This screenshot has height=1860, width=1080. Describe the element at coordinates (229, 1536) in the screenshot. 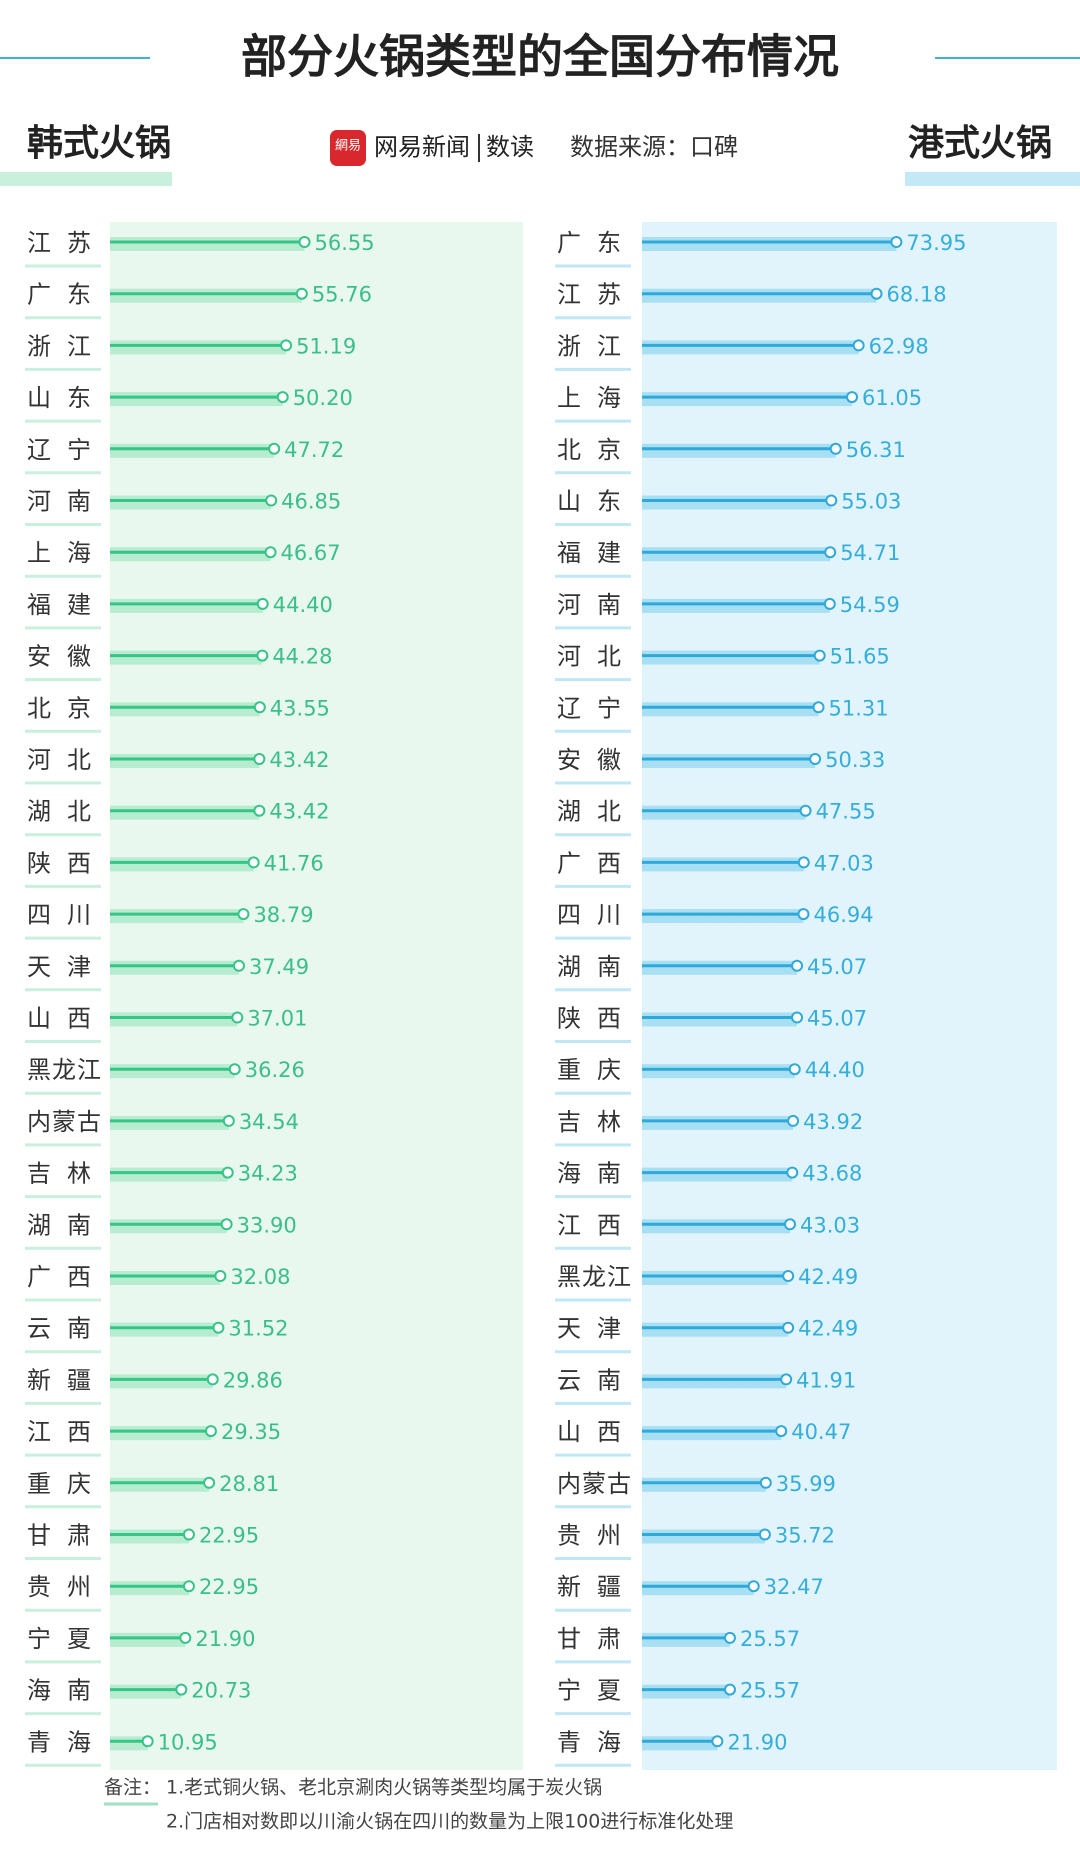

I see `value-label: 22.95` at that location.